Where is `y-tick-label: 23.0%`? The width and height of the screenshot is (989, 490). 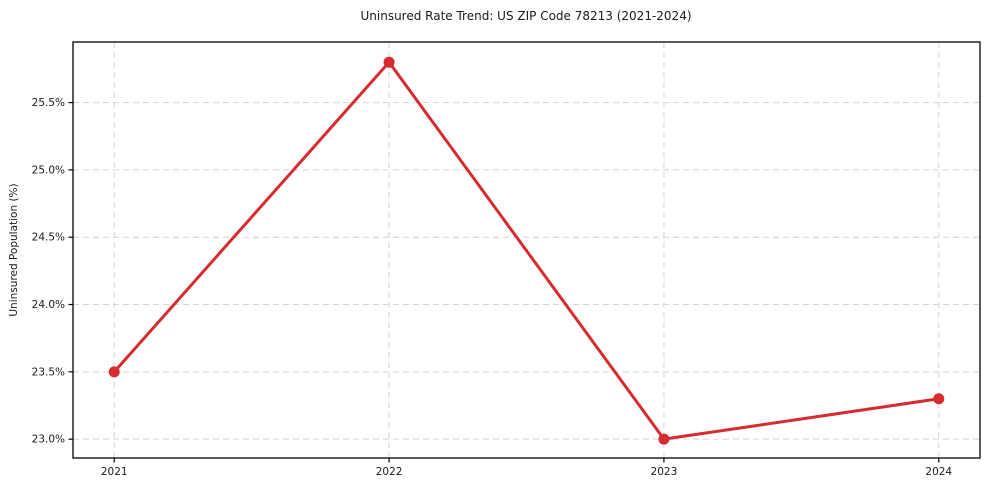 y-tick-label: 23.0% is located at coordinates (48, 440).